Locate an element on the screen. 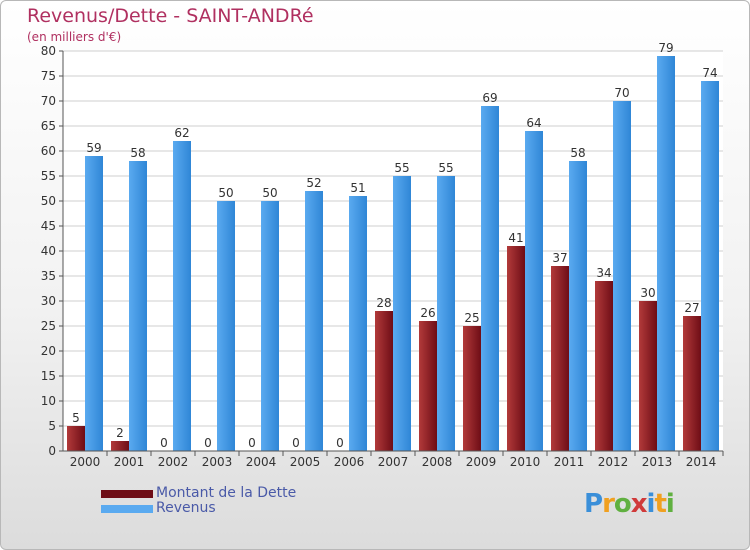  data-label-revenus: 64 is located at coordinates (533, 123).